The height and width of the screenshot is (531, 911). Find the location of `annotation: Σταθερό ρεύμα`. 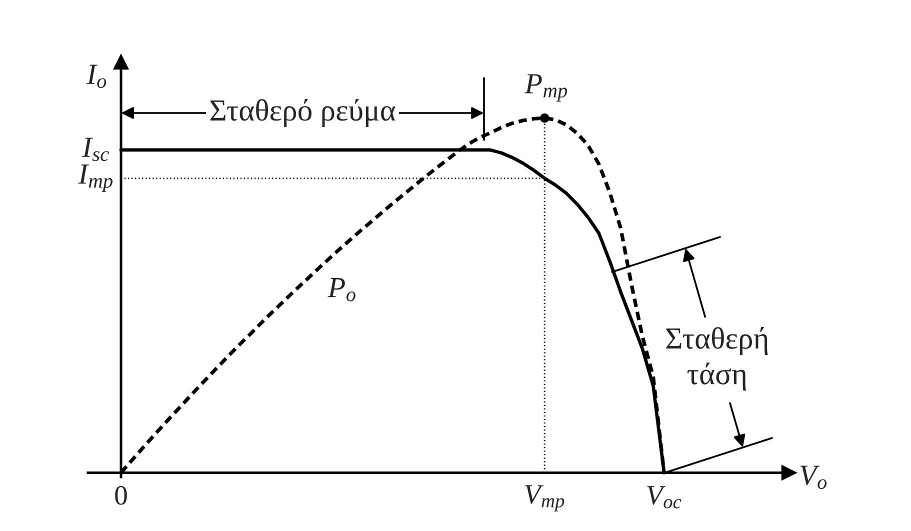

annotation: Σταθερό ρεύμα is located at coordinates (303, 113).